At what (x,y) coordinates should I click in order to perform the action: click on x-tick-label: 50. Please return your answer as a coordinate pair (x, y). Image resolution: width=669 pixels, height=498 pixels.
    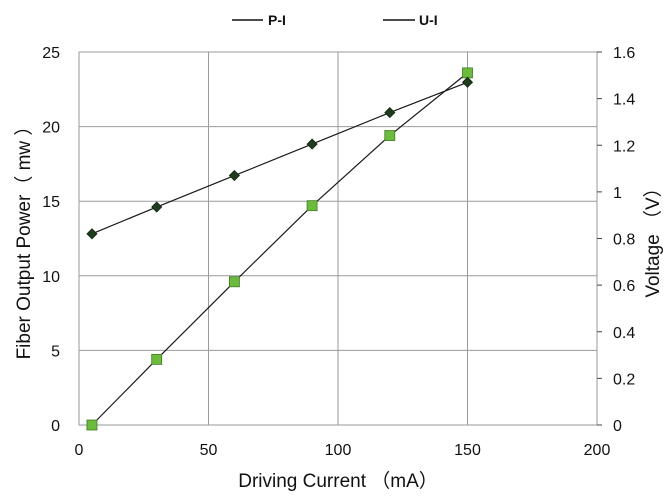
    Looking at the image, I should click on (209, 450).